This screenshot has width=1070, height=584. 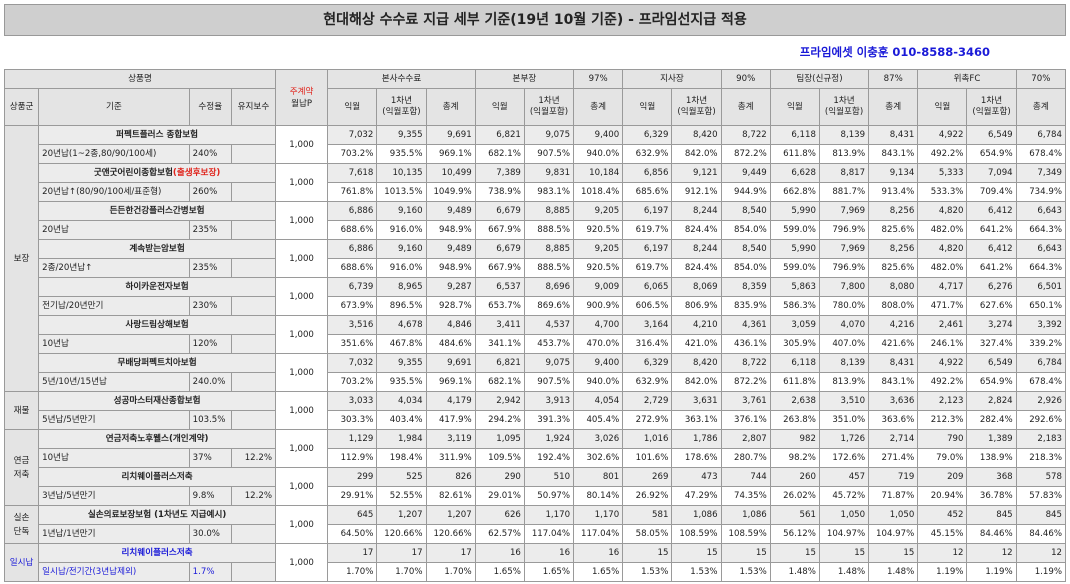 I want to click on product-name: 계속받는암보험, so click(x=157, y=249).